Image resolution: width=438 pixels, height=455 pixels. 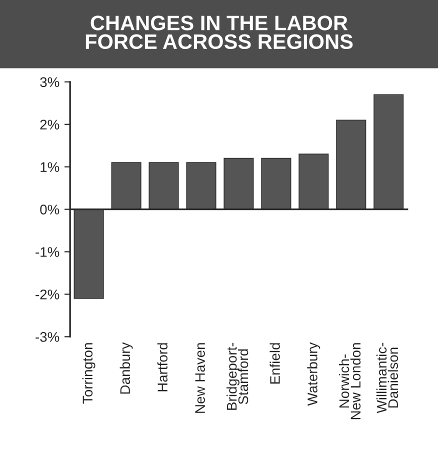 I want to click on x-tick-label: Danbury, so click(x=126, y=368).